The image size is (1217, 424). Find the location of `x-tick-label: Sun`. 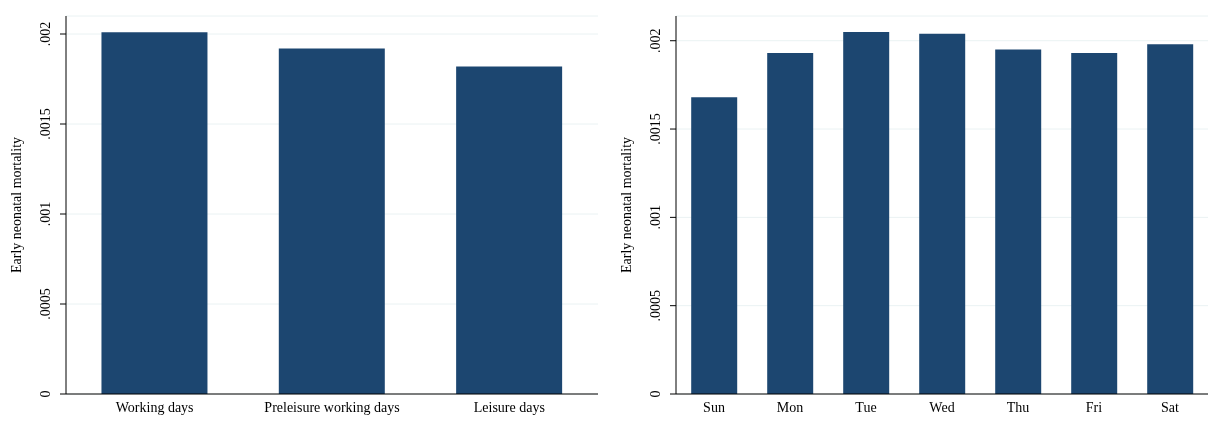

x-tick-label: Sun is located at coordinates (714, 407).